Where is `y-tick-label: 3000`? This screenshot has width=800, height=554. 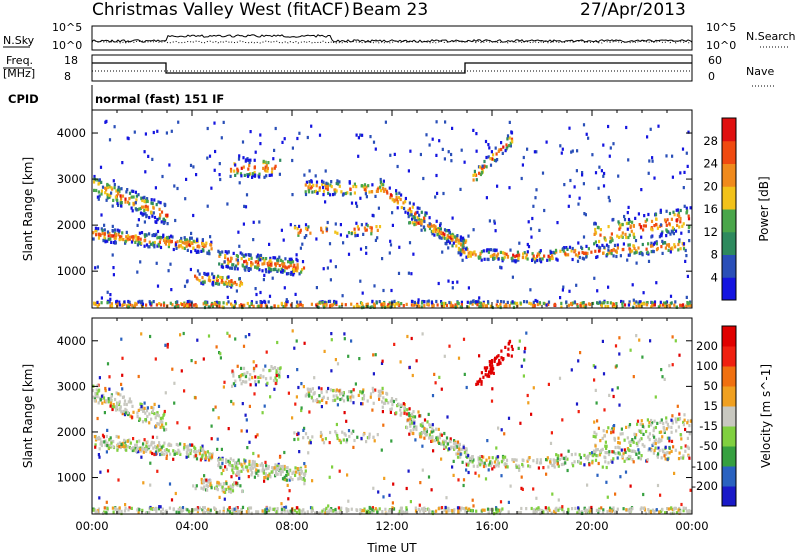
y-tick-label: 3000 is located at coordinates (71, 179).